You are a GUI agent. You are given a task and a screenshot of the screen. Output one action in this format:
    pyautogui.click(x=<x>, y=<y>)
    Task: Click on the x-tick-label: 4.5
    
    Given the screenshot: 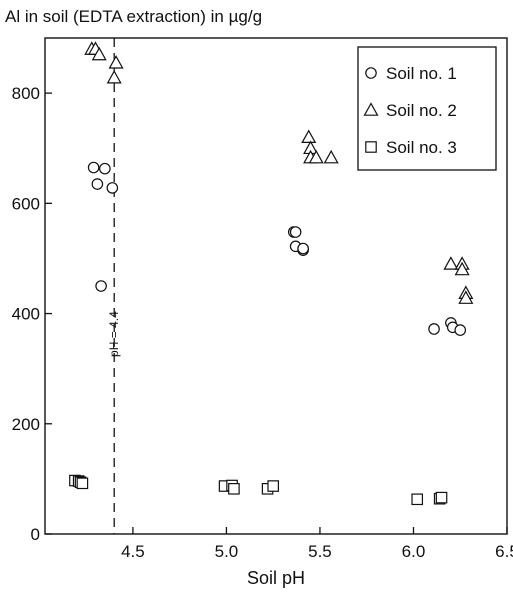 What is the action you would take?
    pyautogui.click(x=133, y=551)
    